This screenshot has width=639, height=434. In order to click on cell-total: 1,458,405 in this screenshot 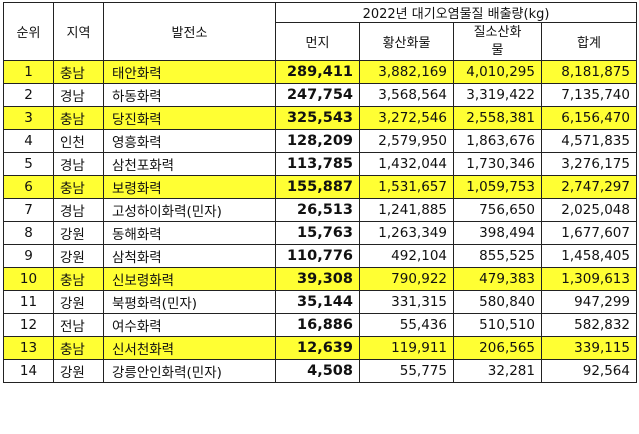, I will do `click(589, 256)`.